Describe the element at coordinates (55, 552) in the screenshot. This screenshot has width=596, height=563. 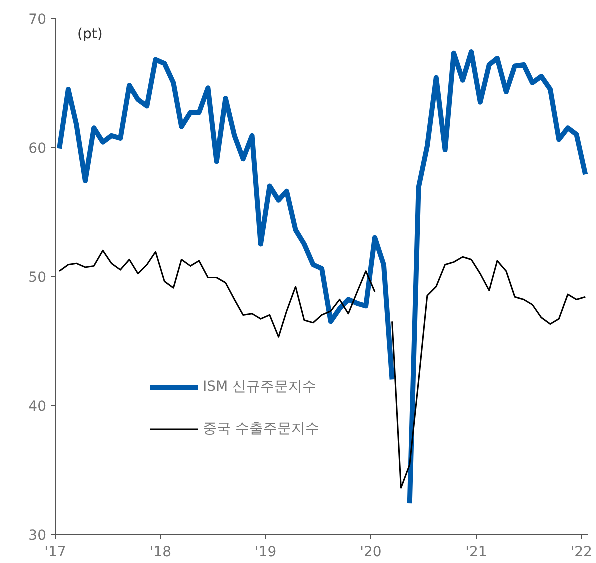
I see `x-tick-label: '17` at that location.